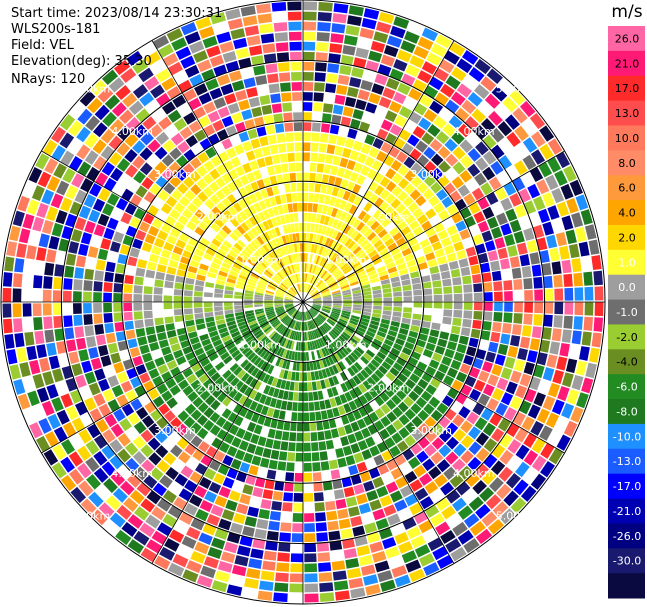  I want to click on colorbar-tick-label: -30.0, so click(627, 561).